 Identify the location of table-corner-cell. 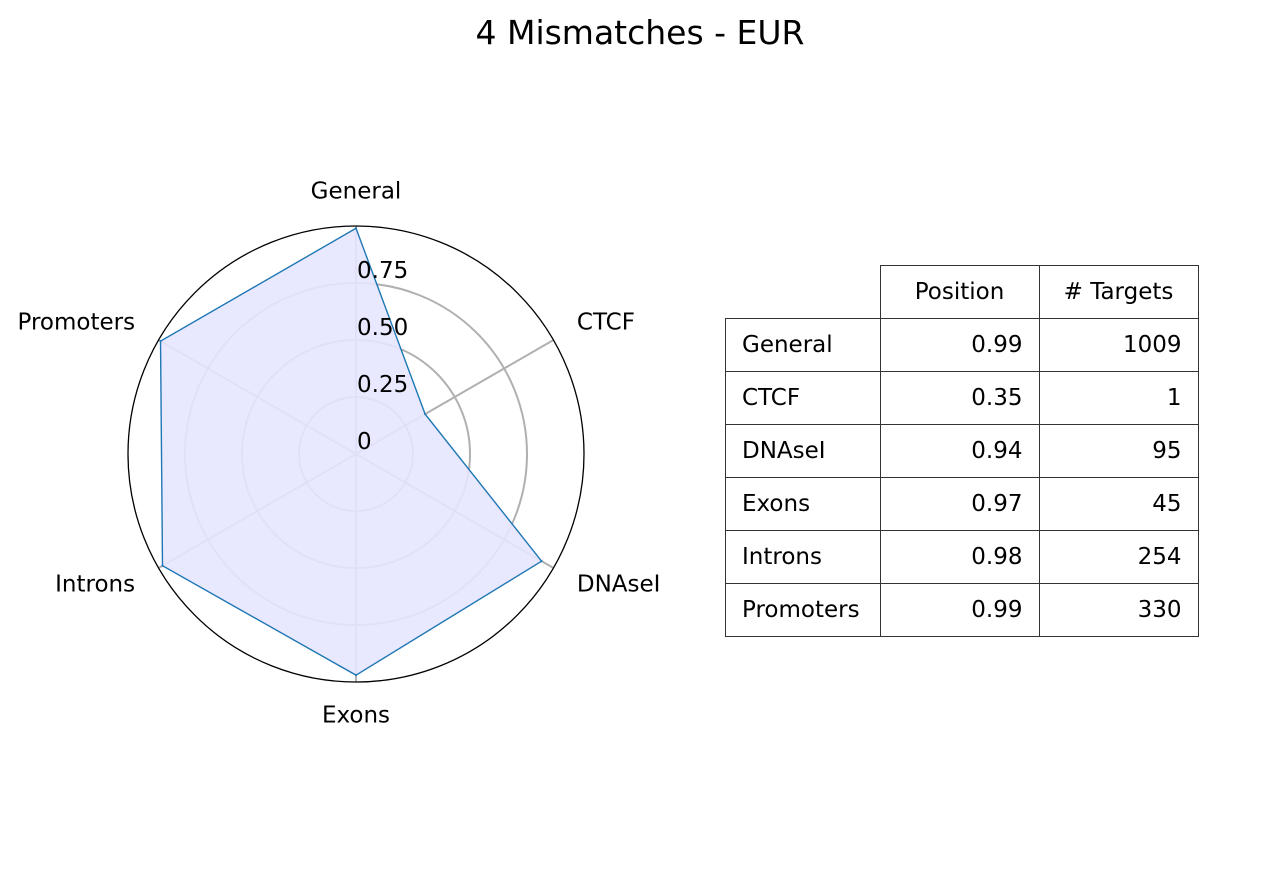
(803, 292).